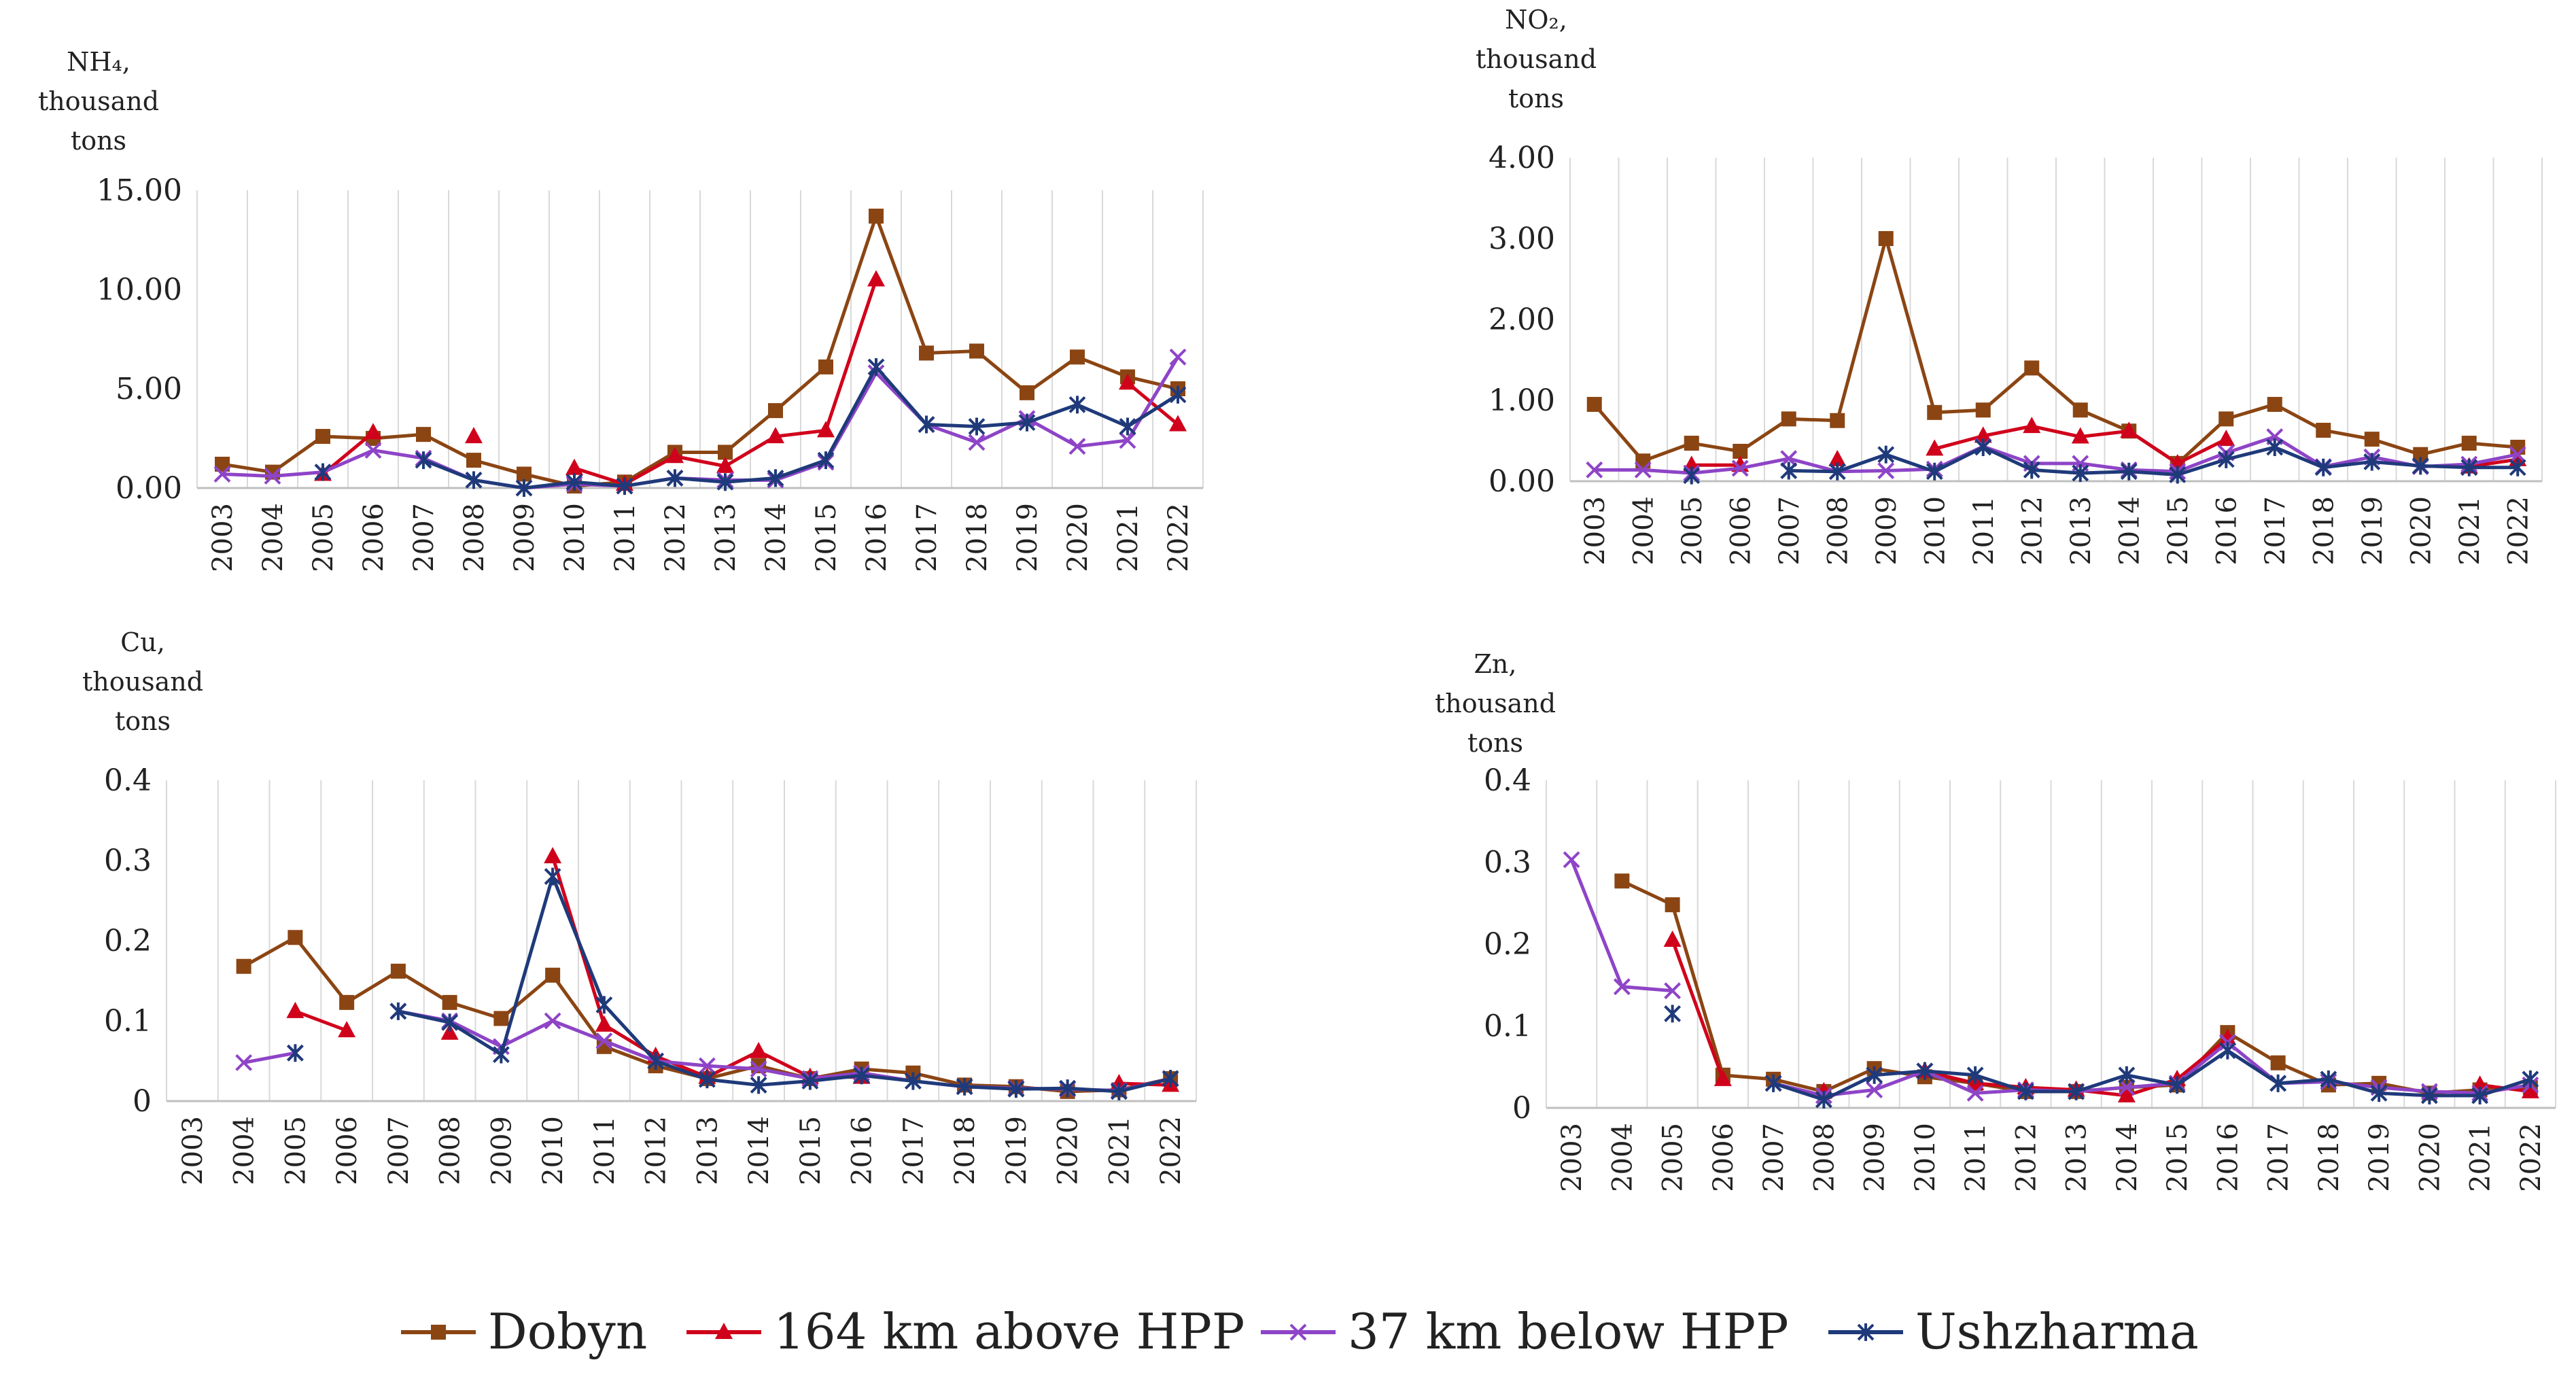 This screenshot has height=1392, width=2576. I want to click on legend-marker, so click(438, 1332).